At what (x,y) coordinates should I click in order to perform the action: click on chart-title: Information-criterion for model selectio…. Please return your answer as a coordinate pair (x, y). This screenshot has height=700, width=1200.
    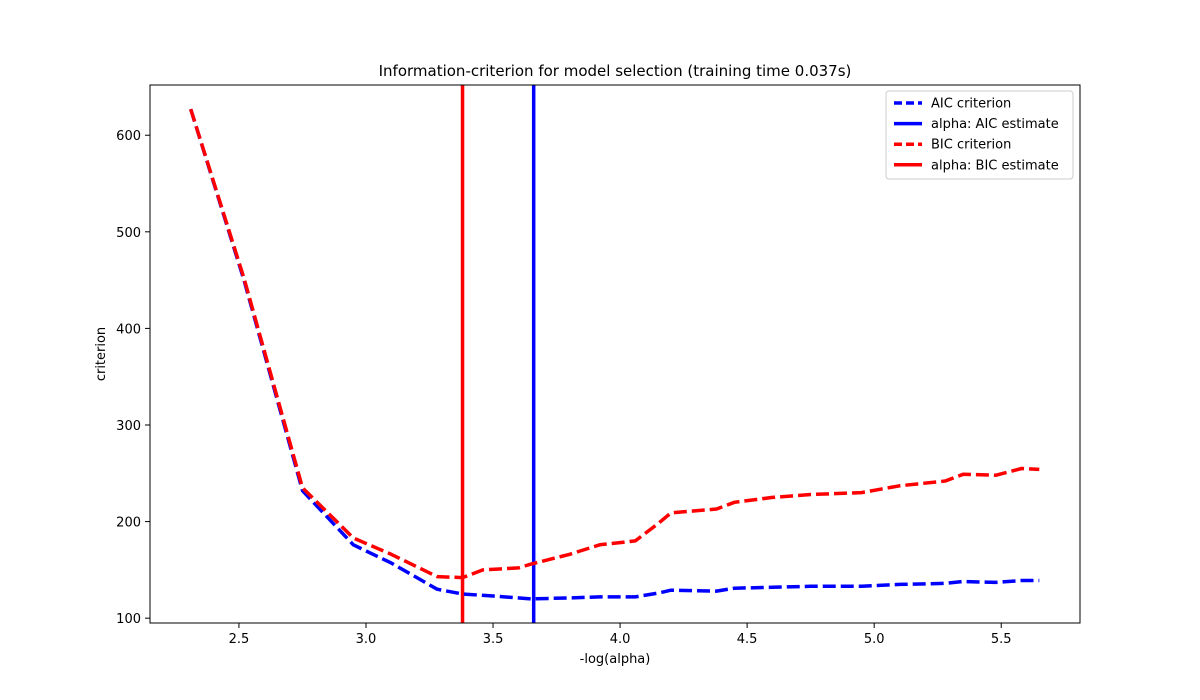
    Looking at the image, I should click on (615, 71).